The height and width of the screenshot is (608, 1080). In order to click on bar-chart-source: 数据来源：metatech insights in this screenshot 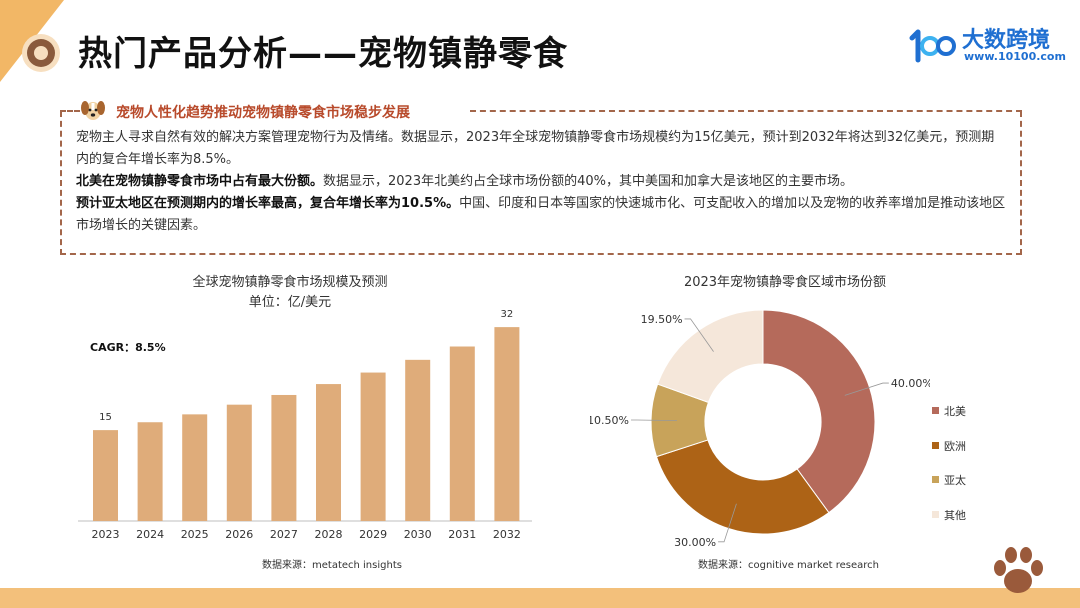, I will do `click(332, 565)`.